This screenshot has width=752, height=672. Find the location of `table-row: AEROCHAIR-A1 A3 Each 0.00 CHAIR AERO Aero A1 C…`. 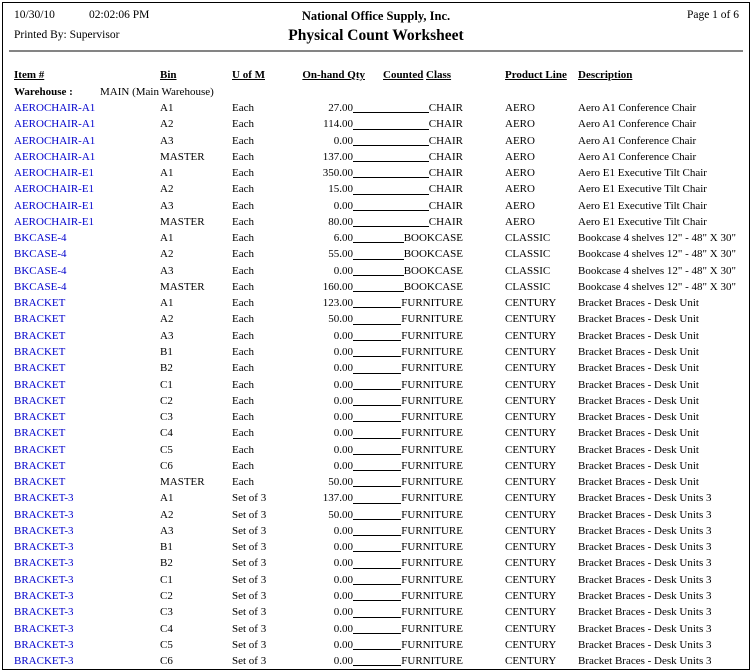

table-row: AEROCHAIR-A1 A3 Each 0.00 CHAIR AERO Aero A1 C… is located at coordinates (376, 141).